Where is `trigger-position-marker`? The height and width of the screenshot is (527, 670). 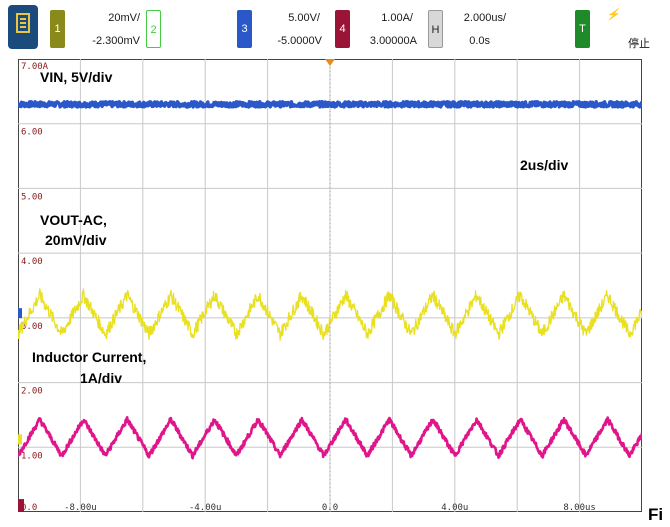
trigger-position-marker is located at coordinates (330, 62).